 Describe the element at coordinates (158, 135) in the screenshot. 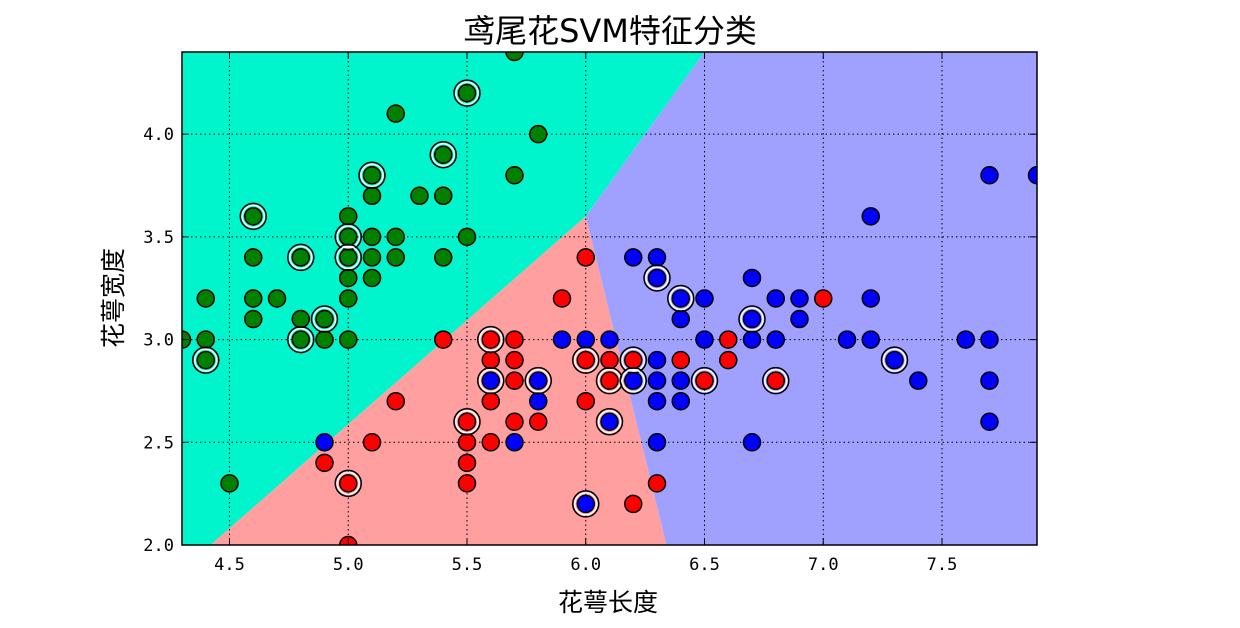

I see `y-tick-label: 4.0` at that location.